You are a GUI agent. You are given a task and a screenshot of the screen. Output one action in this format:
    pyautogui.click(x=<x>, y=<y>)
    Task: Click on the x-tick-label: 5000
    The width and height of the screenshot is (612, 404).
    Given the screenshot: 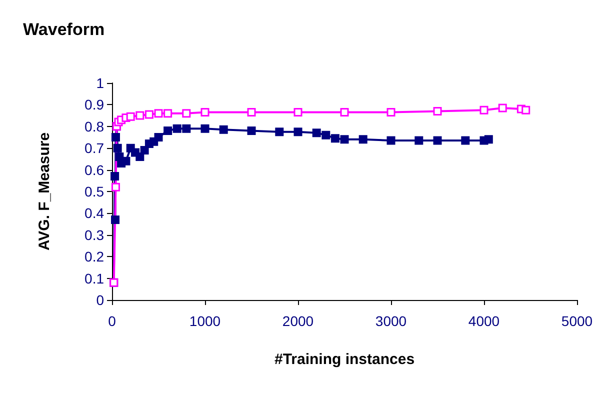 What is the action you would take?
    pyautogui.click(x=577, y=321)
    